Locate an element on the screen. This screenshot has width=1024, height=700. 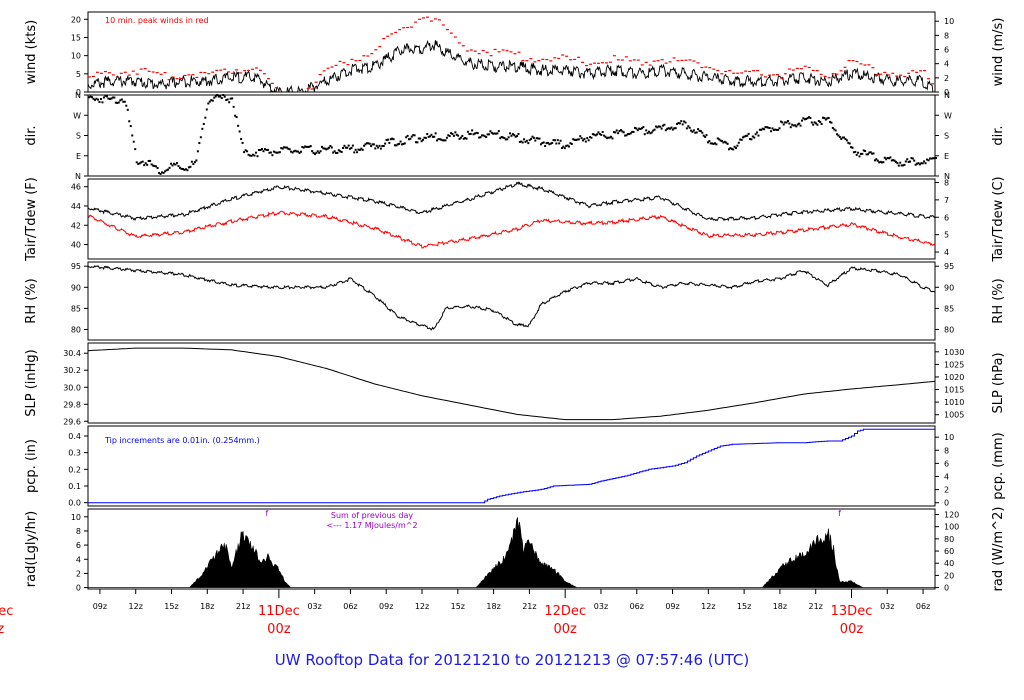
x-tick-label: 09z is located at coordinates (672, 606).